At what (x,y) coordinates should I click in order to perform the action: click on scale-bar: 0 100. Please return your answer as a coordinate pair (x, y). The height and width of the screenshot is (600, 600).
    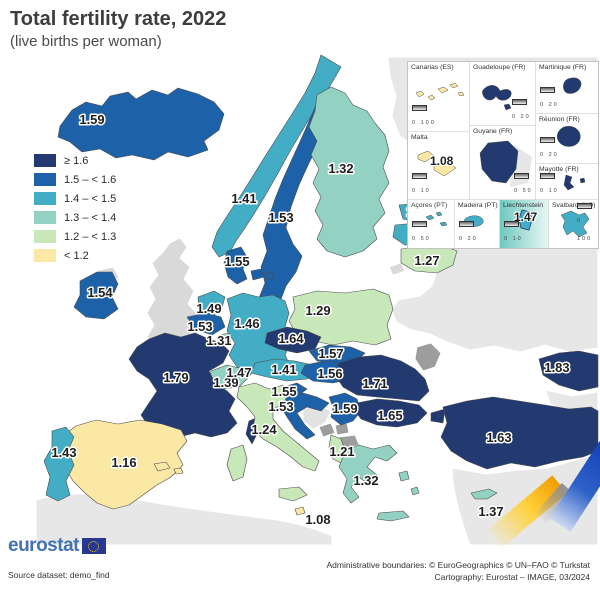
    Looking at the image, I should click on (424, 117).